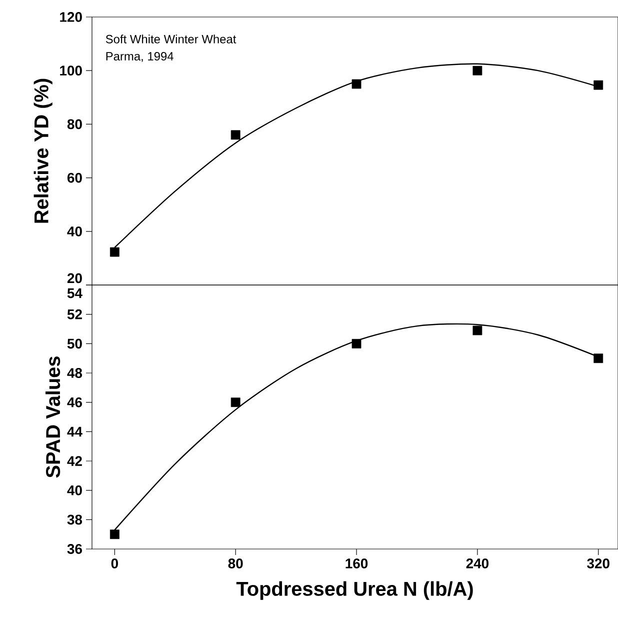 The height and width of the screenshot is (619, 618). What do you see at coordinates (74, 343) in the screenshot?
I see `y-tick-label: 50` at bounding box center [74, 343].